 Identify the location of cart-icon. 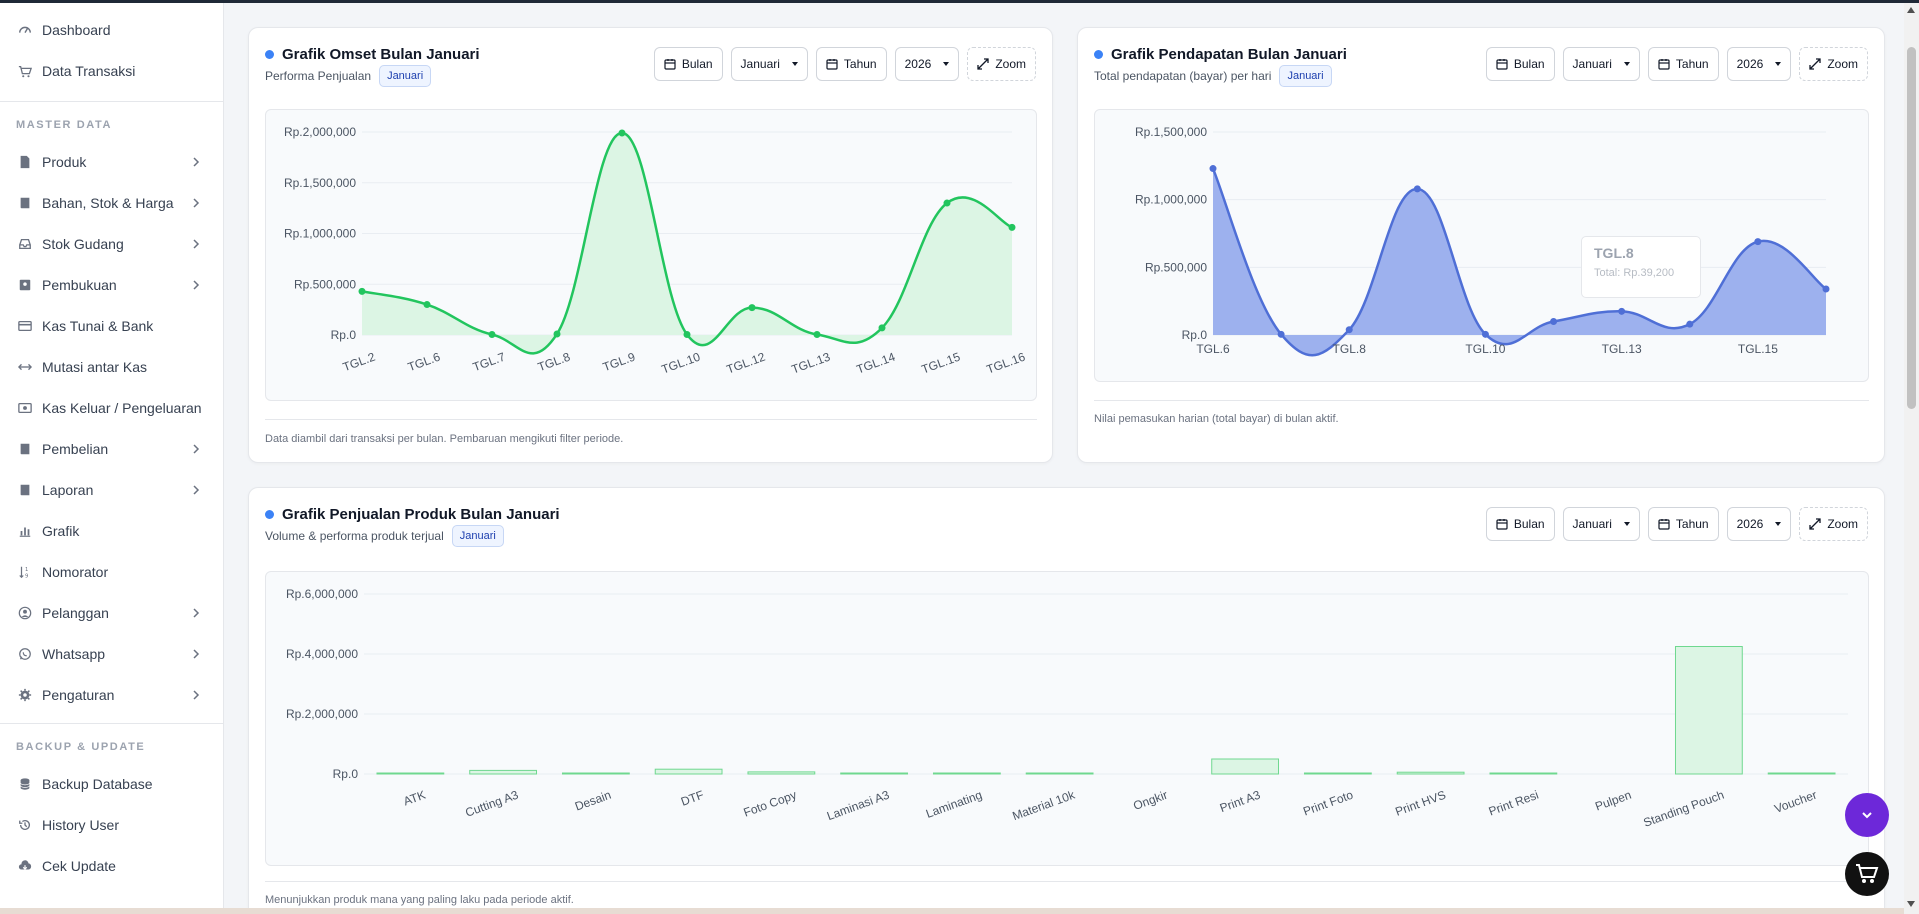
(1867, 873).